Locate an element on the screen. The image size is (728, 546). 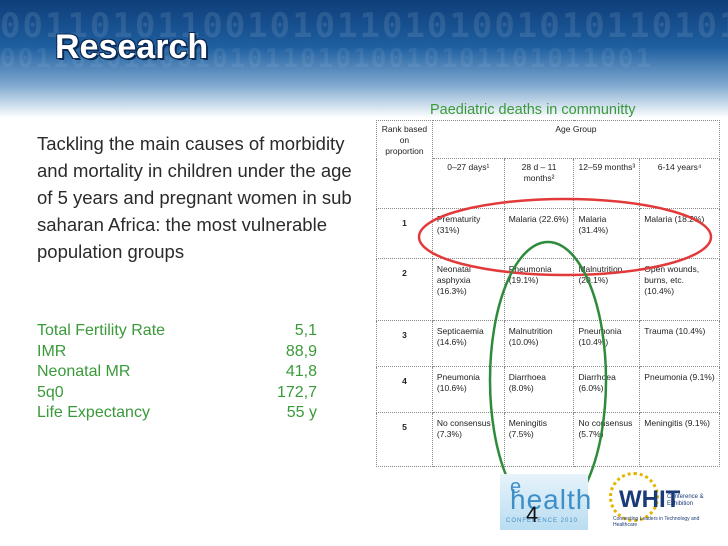
star-ring-icon is located at coordinates (634, 497).